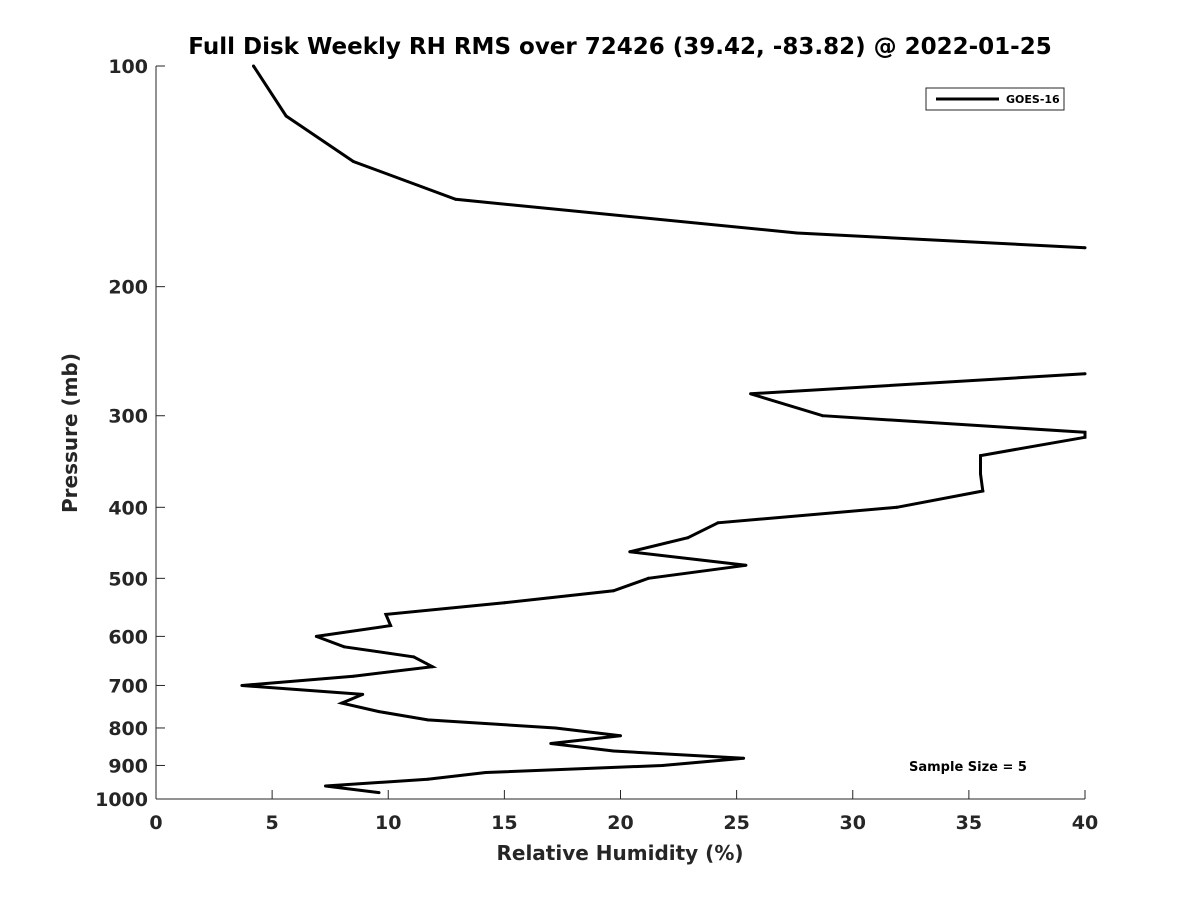 Image resolution: width=1200 pixels, height=900 pixels. What do you see at coordinates (1033, 99) in the screenshot?
I see `legend-label: GOES-16` at bounding box center [1033, 99].